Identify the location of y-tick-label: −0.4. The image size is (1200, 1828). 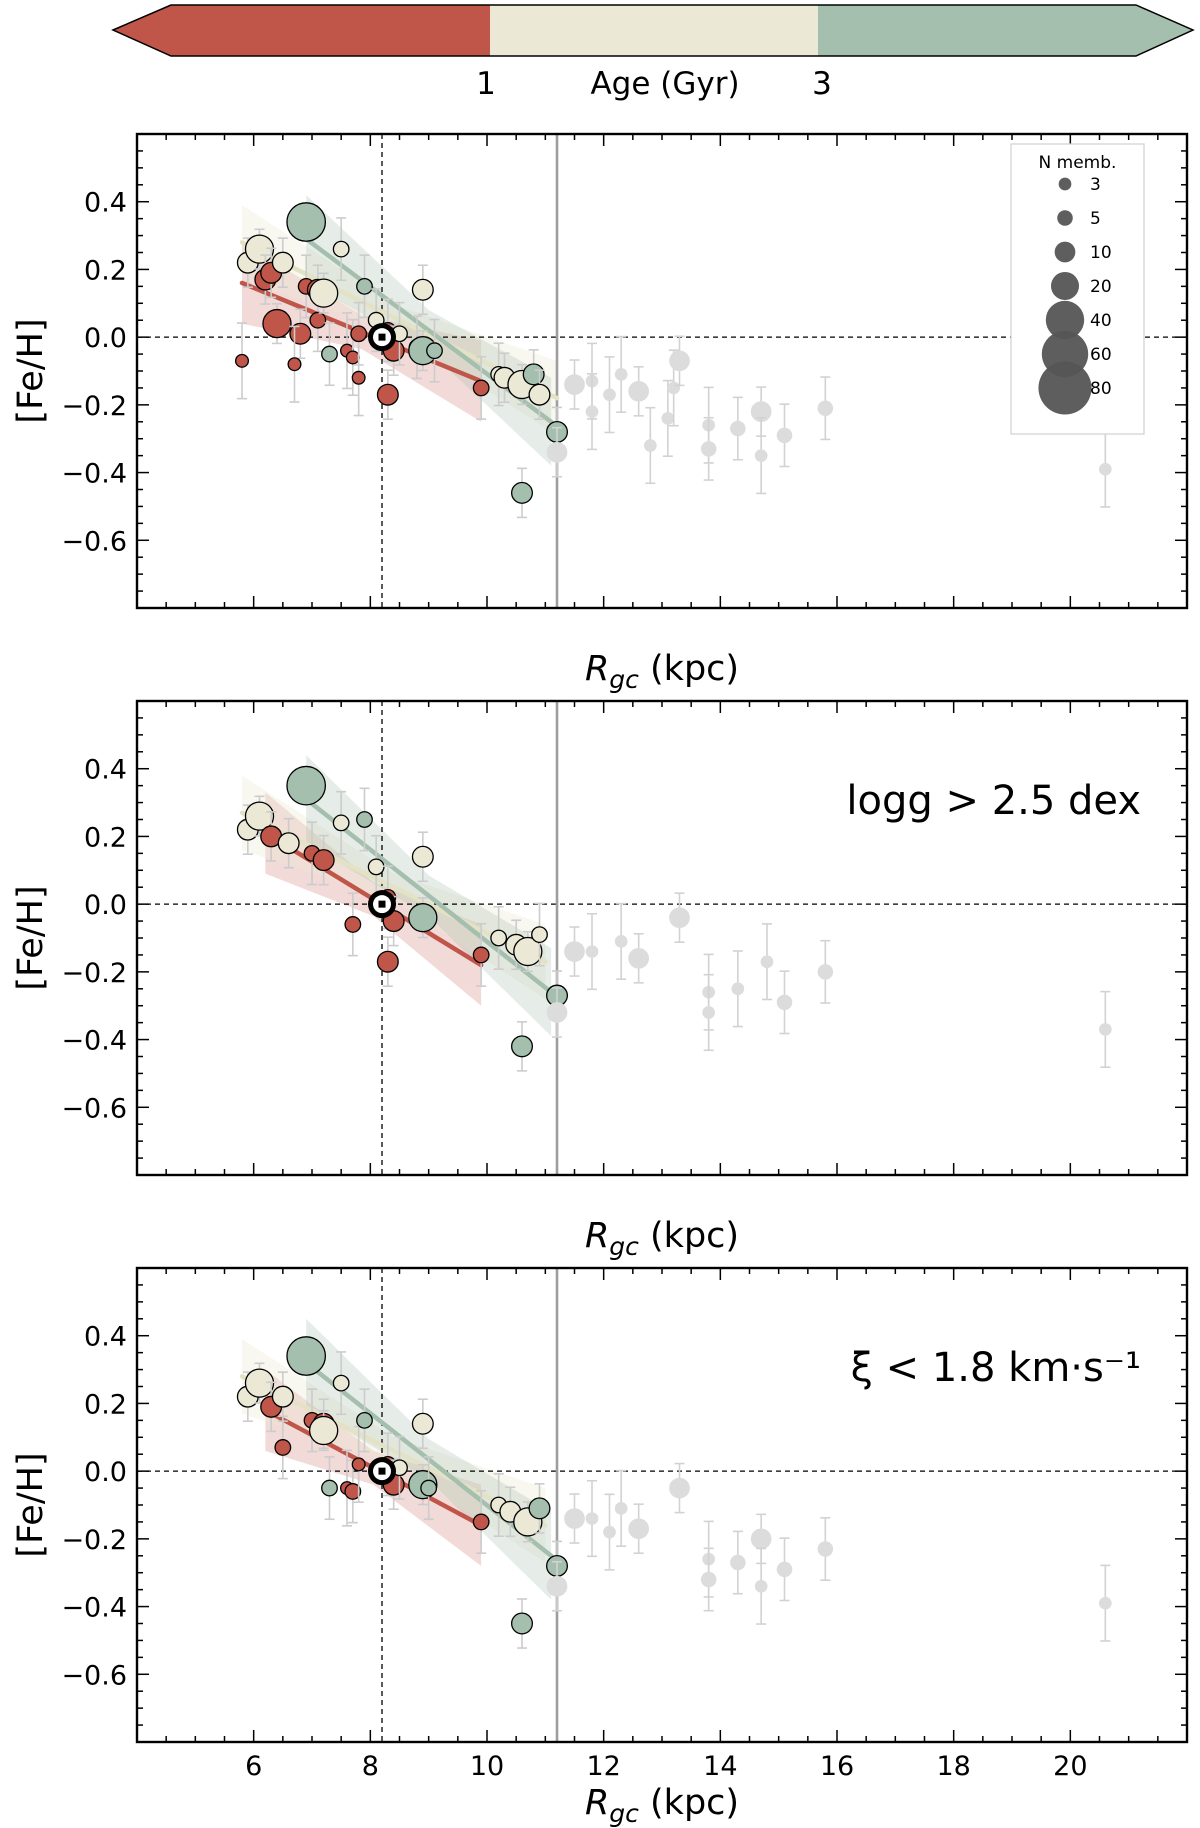
(94, 1041).